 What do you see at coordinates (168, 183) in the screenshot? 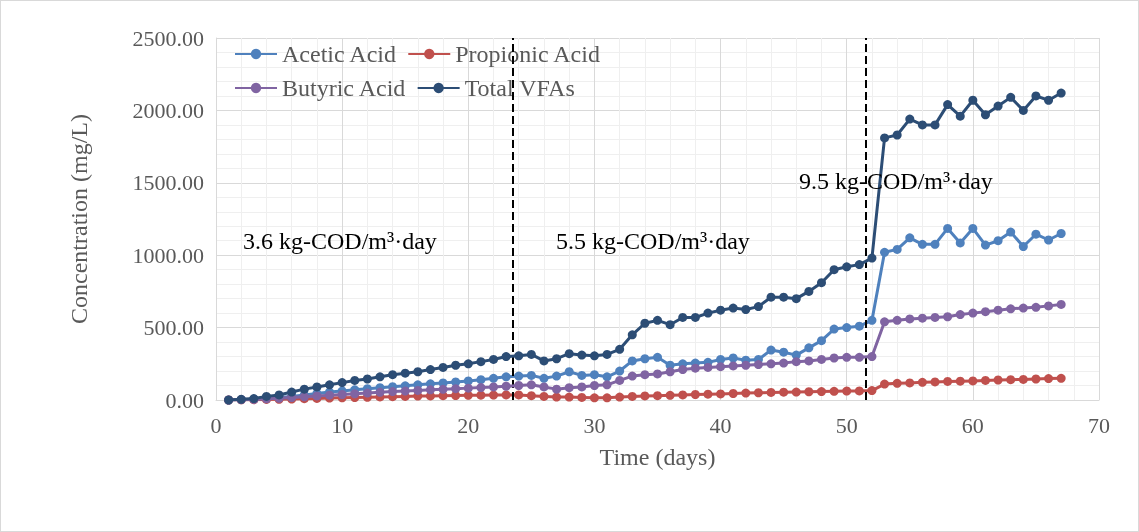
I see `y-tick-label: 1500.00` at bounding box center [168, 183].